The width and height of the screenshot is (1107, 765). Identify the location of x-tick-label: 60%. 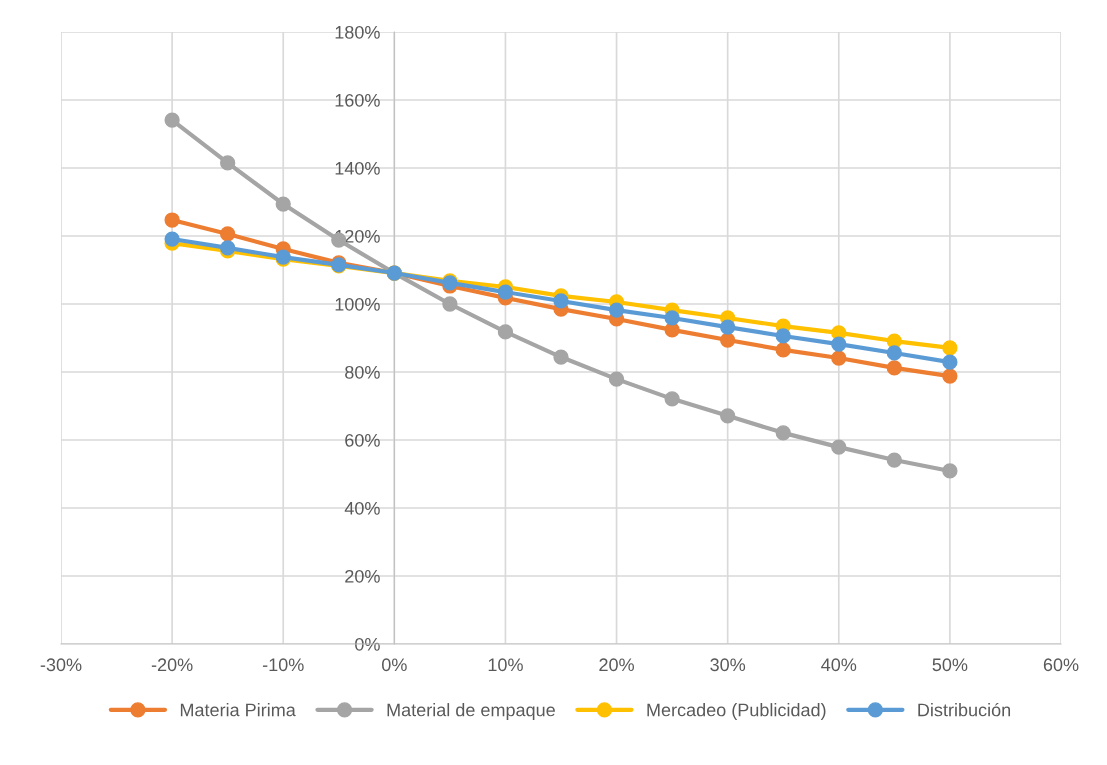
(1061, 665).